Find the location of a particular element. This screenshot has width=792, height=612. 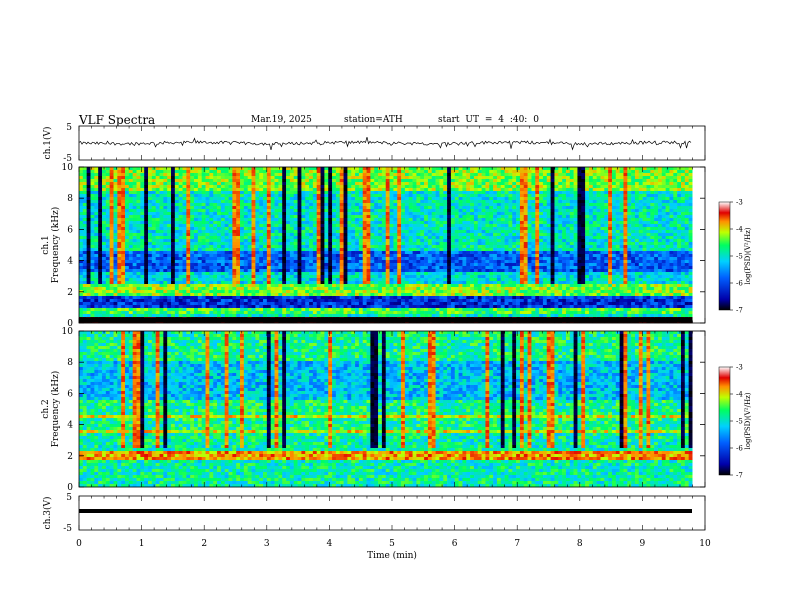

start-time-label: start UT = 4 :40: 0 is located at coordinates (488, 120).